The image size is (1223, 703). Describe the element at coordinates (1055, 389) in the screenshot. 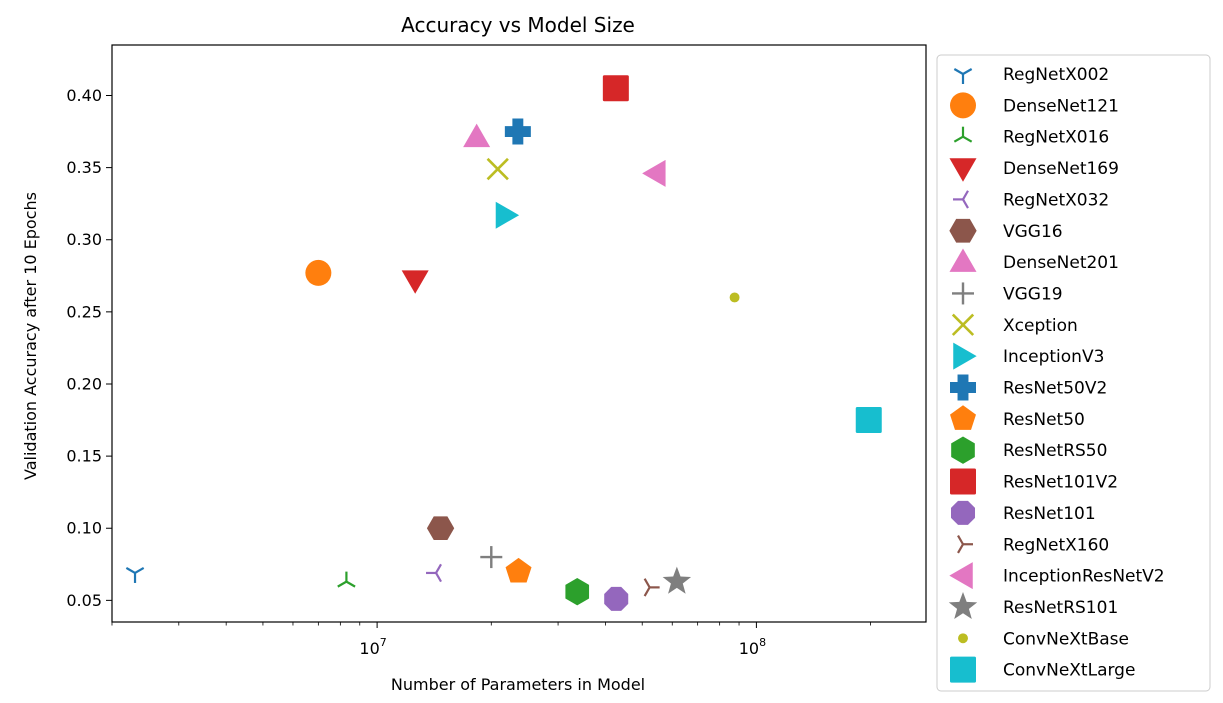

I see `legend-label: ResNet50V2` at that location.